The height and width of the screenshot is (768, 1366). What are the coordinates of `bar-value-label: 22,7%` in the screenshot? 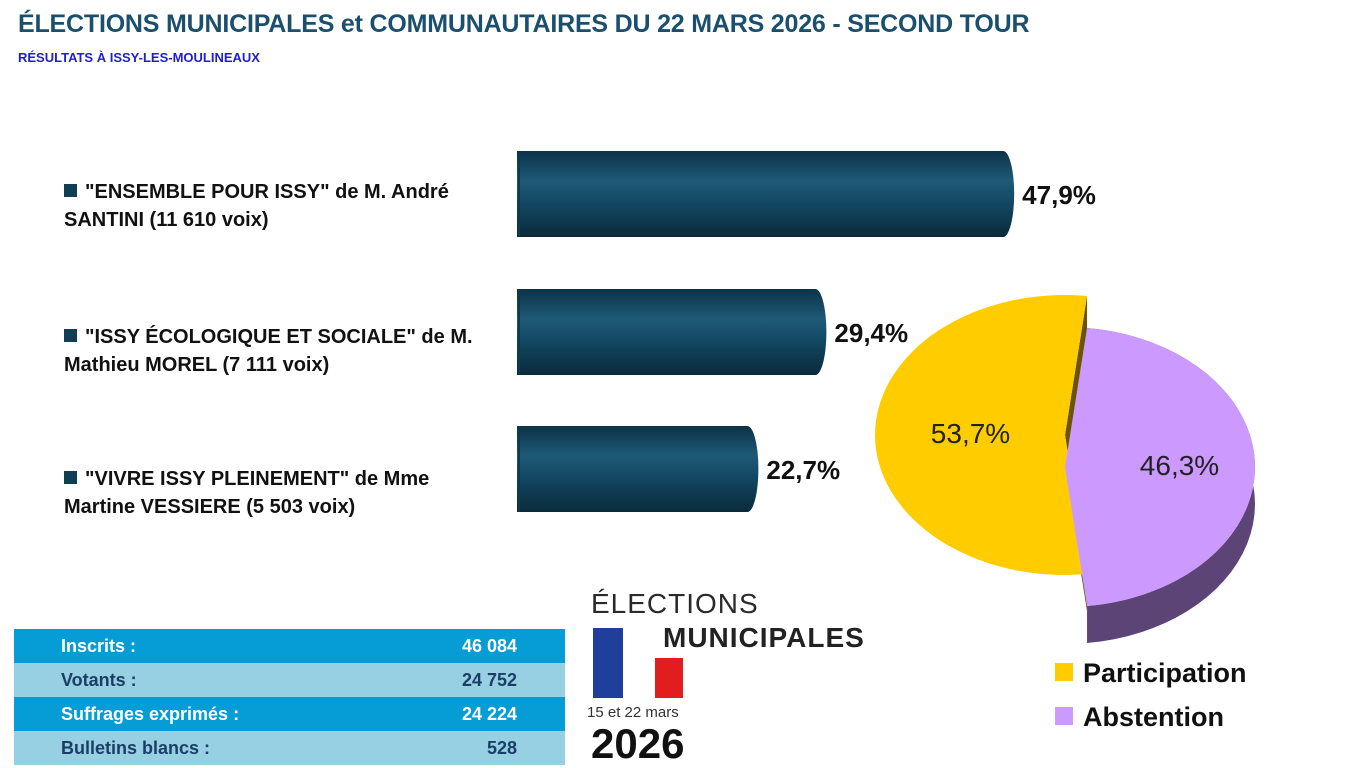 It's located at (803, 470).